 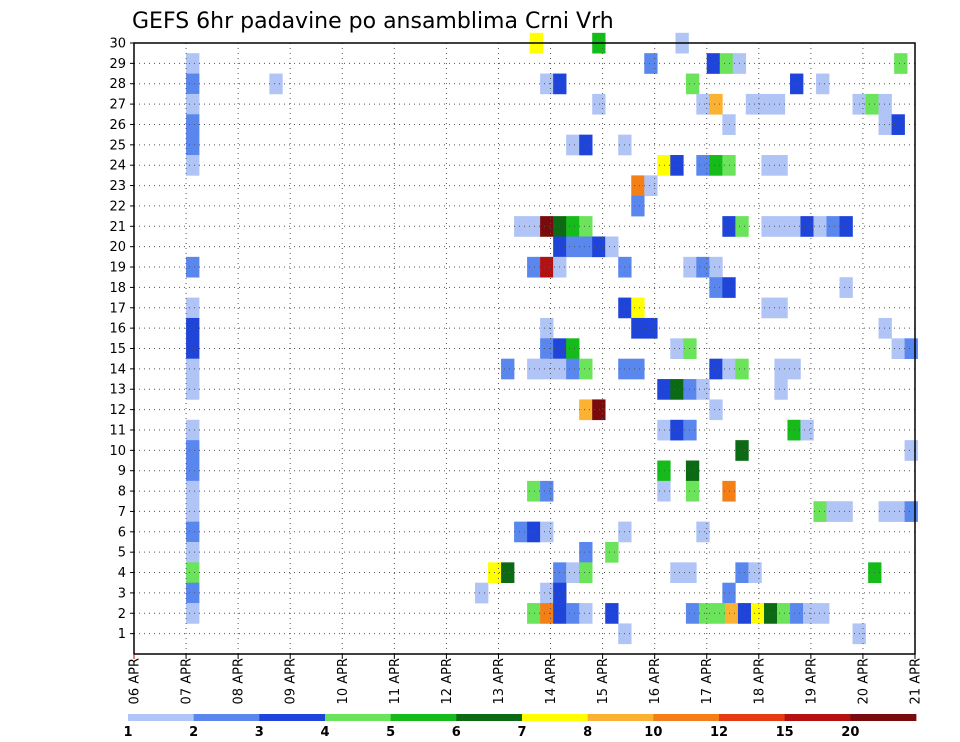 What do you see at coordinates (117, 451) in the screenshot?
I see `y-tick-label: 10` at bounding box center [117, 451].